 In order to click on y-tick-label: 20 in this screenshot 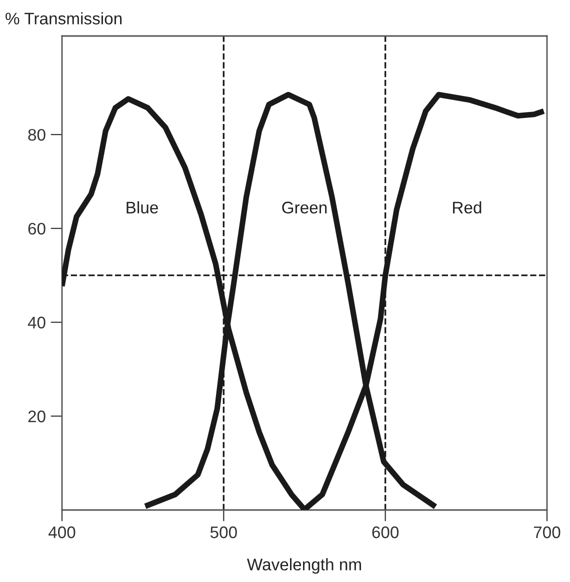, I will do `click(37, 416)`.